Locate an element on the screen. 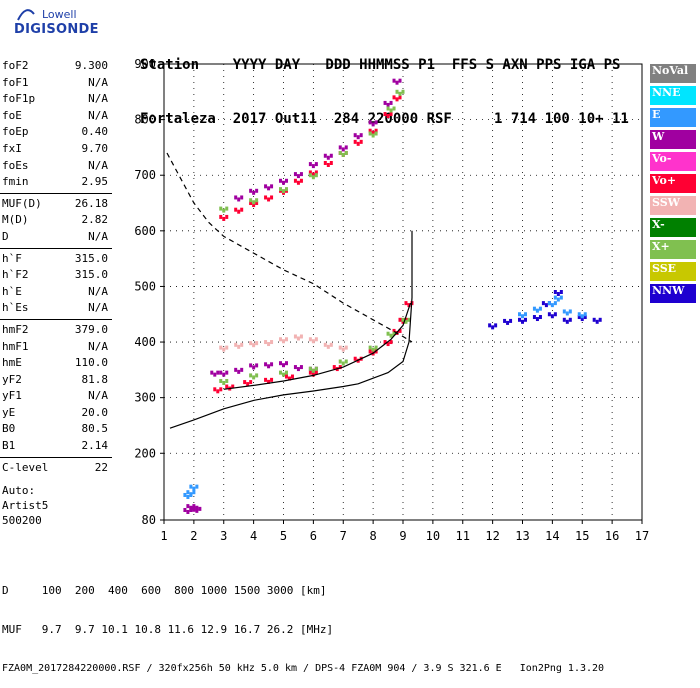  param-row: yE 20.0 is located at coordinates (56, 413).